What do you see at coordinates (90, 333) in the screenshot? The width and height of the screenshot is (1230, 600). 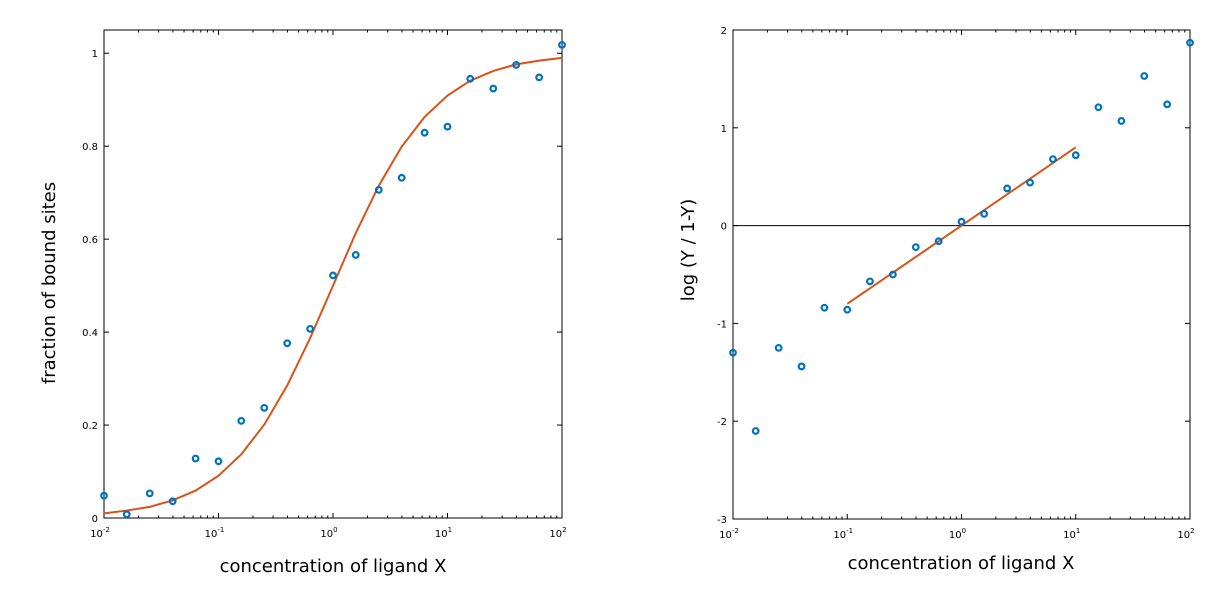 I see `y-tick-label: 0.4` at bounding box center [90, 333].